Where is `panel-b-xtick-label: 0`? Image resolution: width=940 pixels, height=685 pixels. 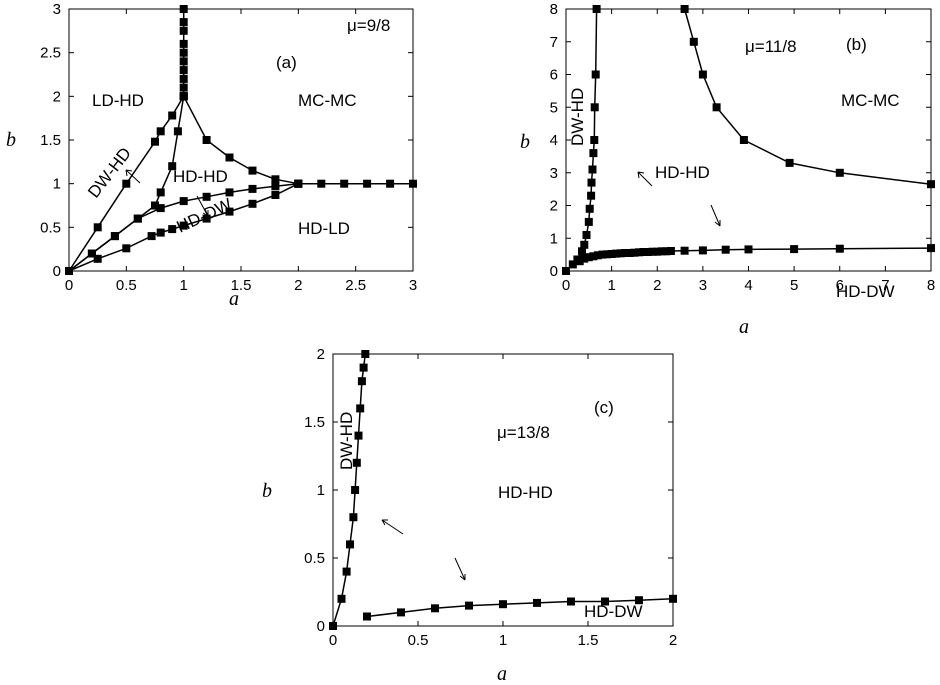
panel-b-xtick-label: 0 is located at coordinates (566, 285).